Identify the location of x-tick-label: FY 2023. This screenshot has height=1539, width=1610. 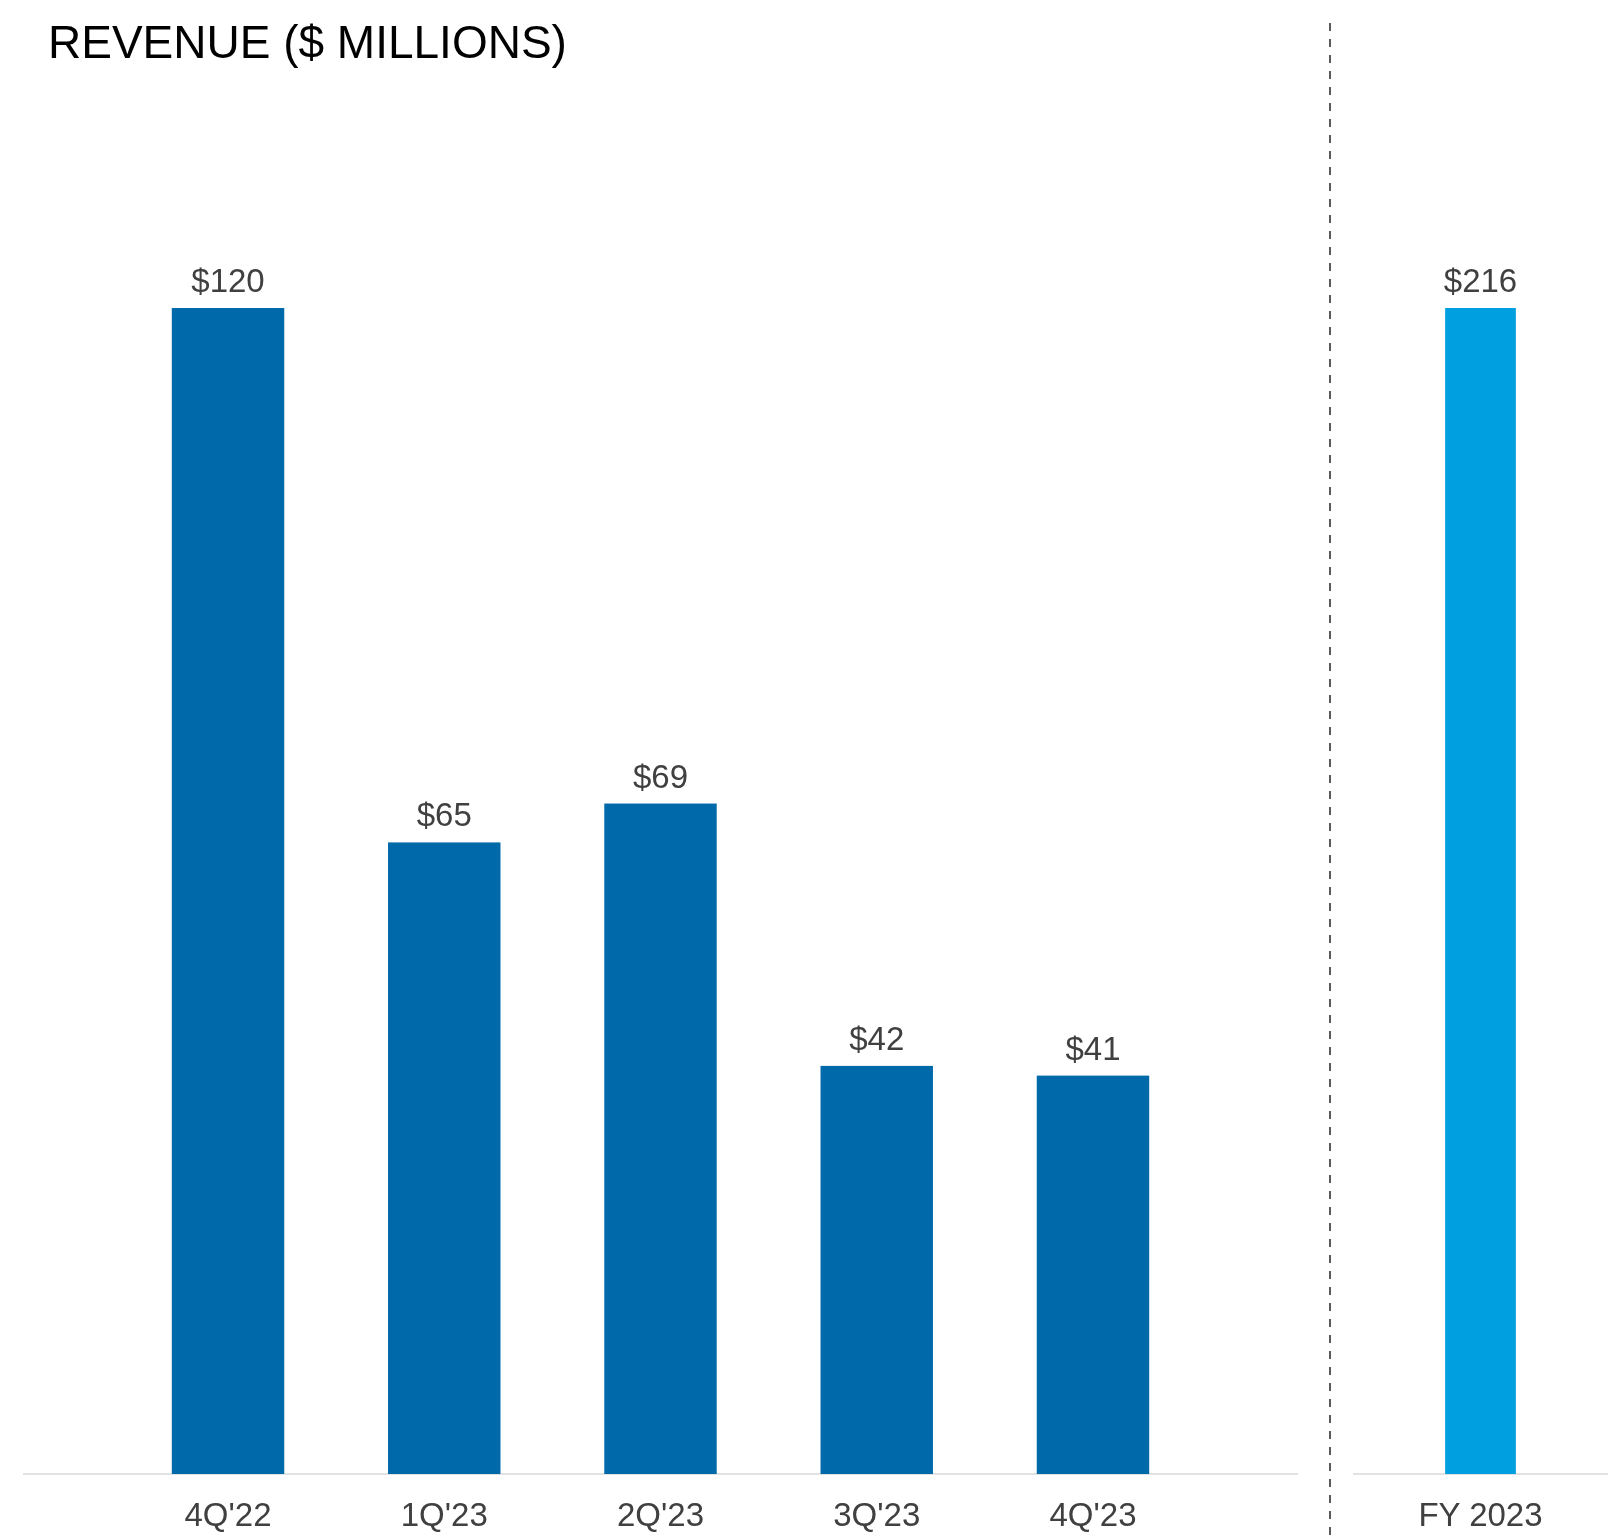
(1480, 1514).